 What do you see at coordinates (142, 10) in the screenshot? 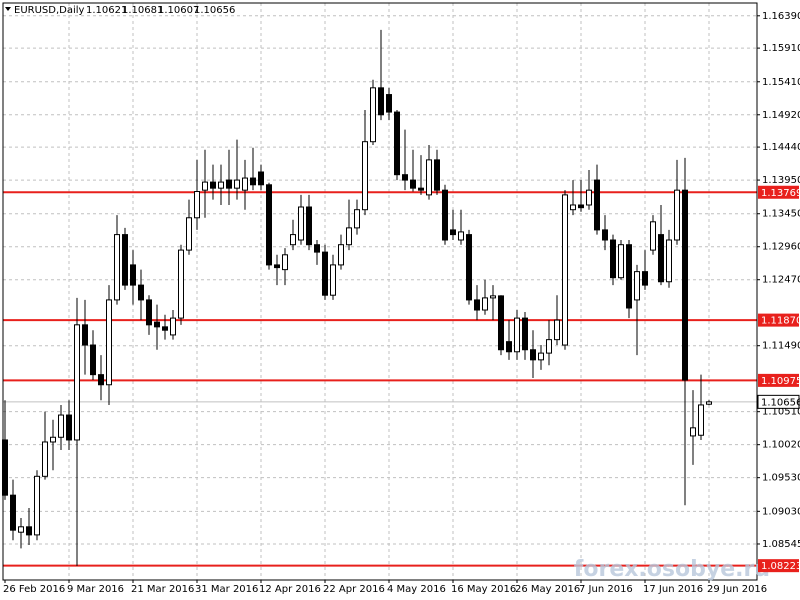
I see `header-high: 1.10681` at bounding box center [142, 10].